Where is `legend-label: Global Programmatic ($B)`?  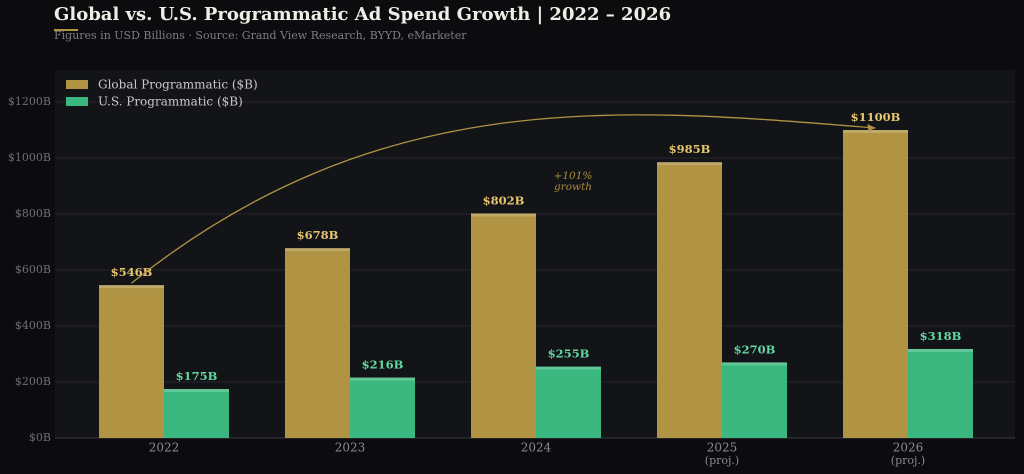
legend-label: Global Programmatic ($B) is located at coordinates (178, 85).